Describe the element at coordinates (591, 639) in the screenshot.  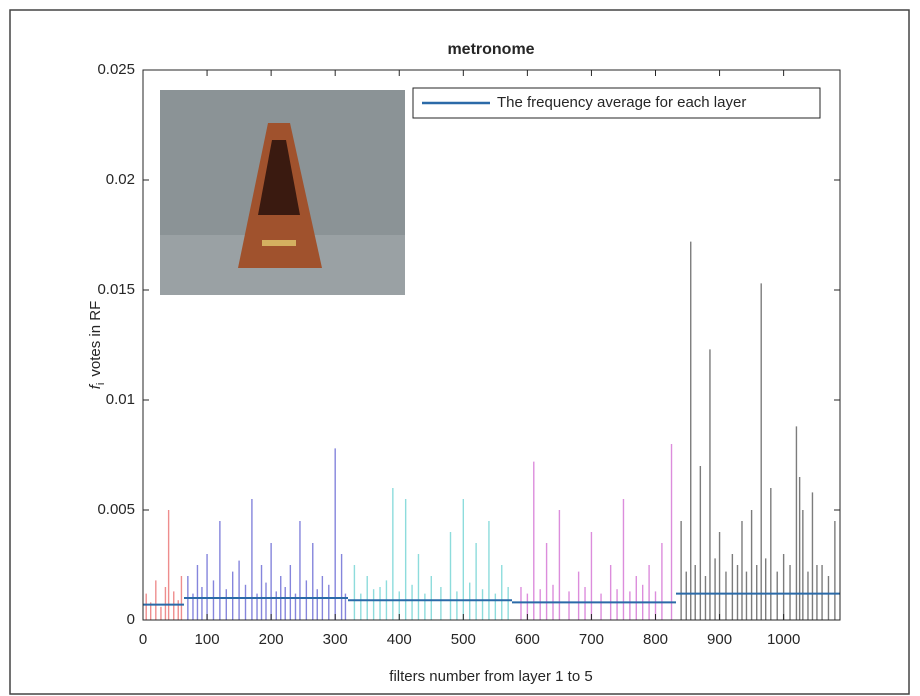
I see `x-tick-label: 700` at that location.